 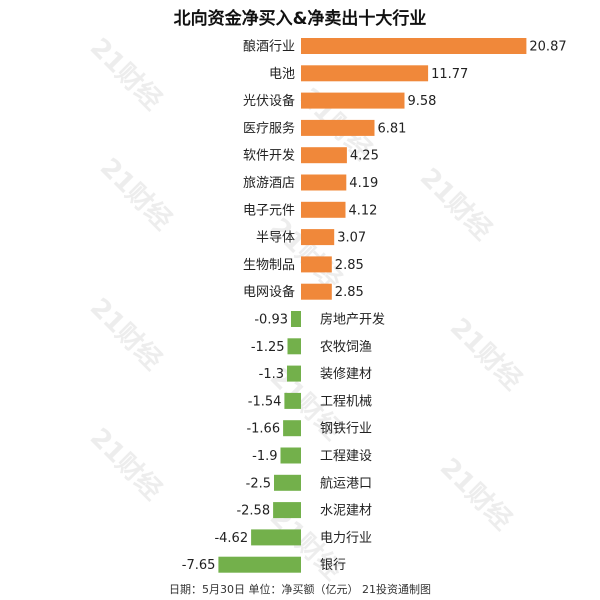 What do you see at coordinates (269, 183) in the screenshot?
I see `category-label-5: 旅游酒店` at bounding box center [269, 183].